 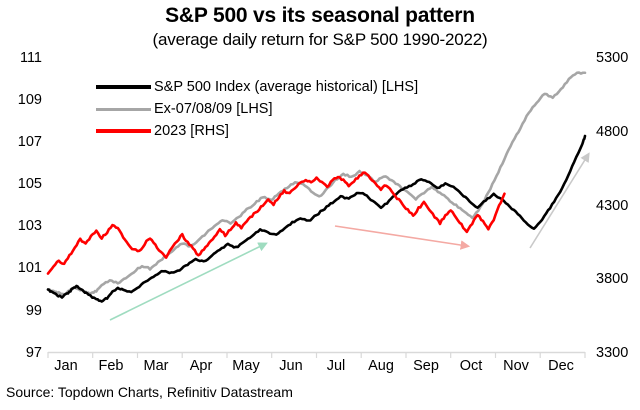 What do you see at coordinates (156, 366) in the screenshot?
I see `x-axis-tick-mar: Mar` at bounding box center [156, 366].